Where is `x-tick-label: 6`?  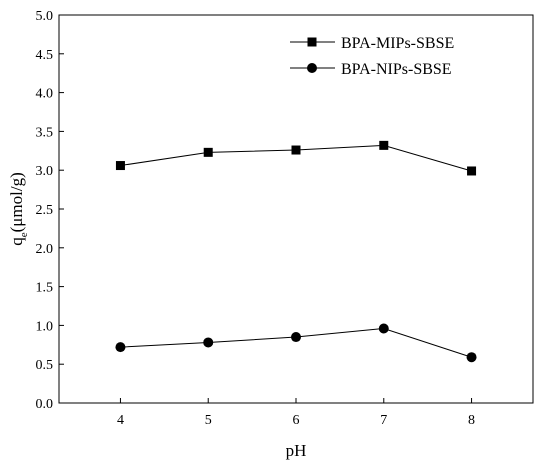
x-tick-label: 6 is located at coordinates (296, 420).